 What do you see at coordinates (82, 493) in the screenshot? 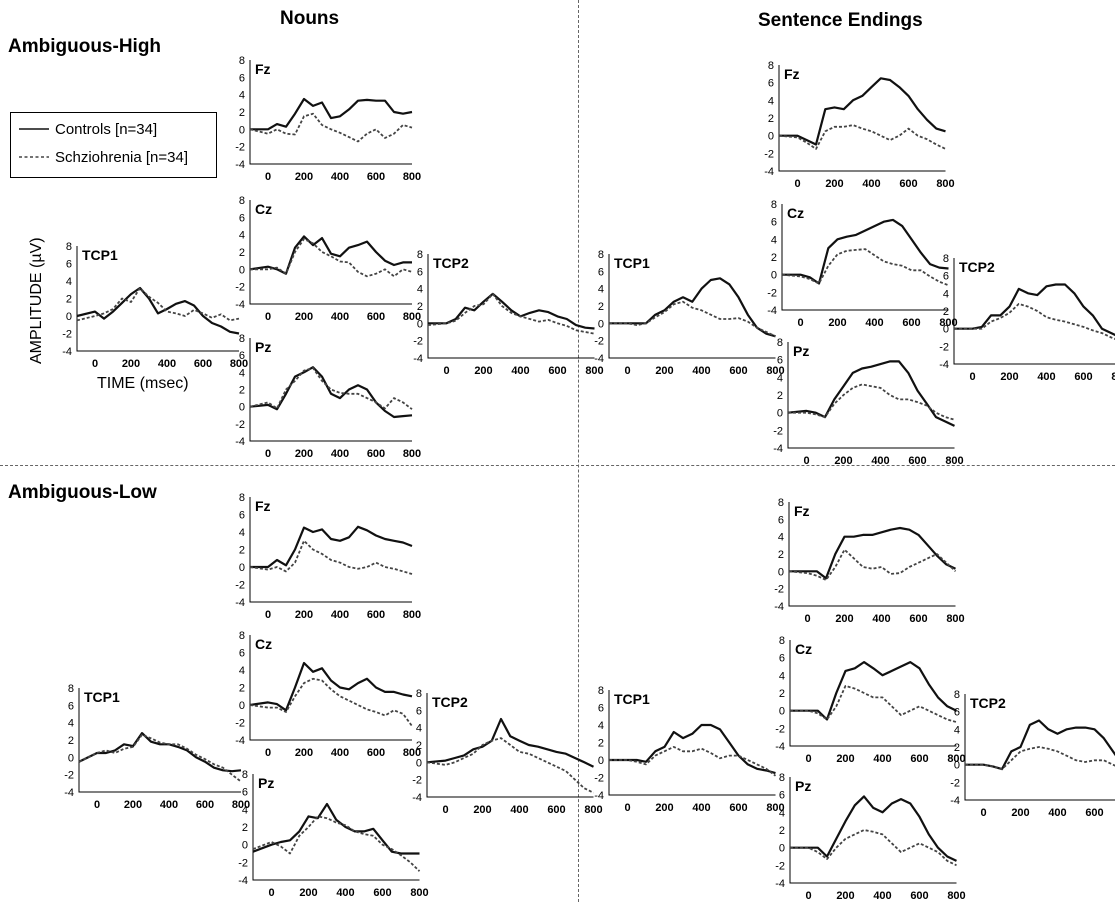
I see `row-title-ambiguous-low: Ambiguous-Low` at bounding box center [82, 493].